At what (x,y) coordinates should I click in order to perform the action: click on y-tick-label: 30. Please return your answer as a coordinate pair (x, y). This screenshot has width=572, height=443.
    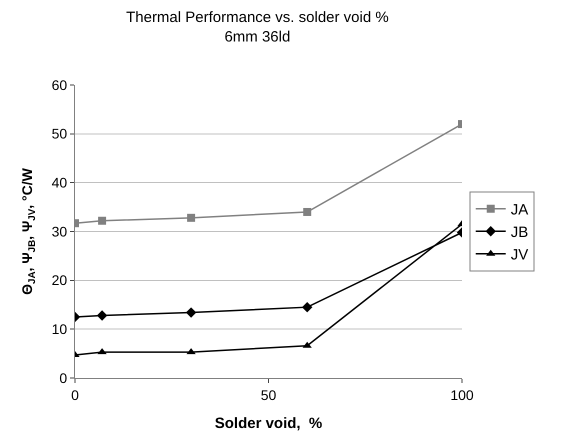
    Looking at the image, I should click on (60, 231).